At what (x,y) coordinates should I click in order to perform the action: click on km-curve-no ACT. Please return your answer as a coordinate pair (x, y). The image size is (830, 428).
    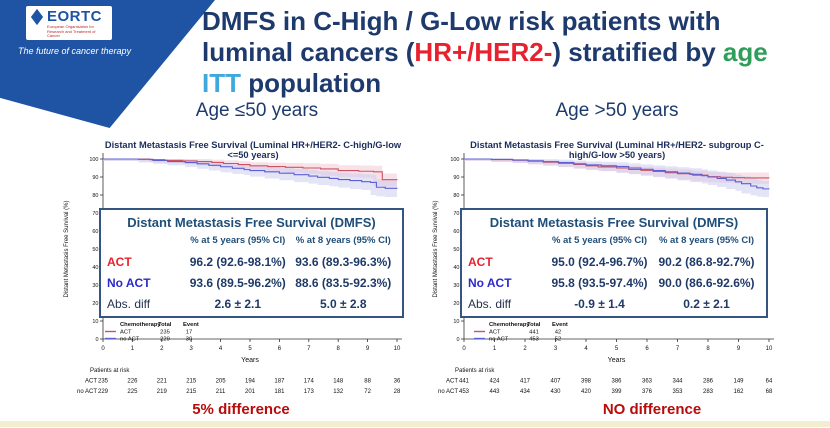
    Looking at the image, I should click on (250, 173).